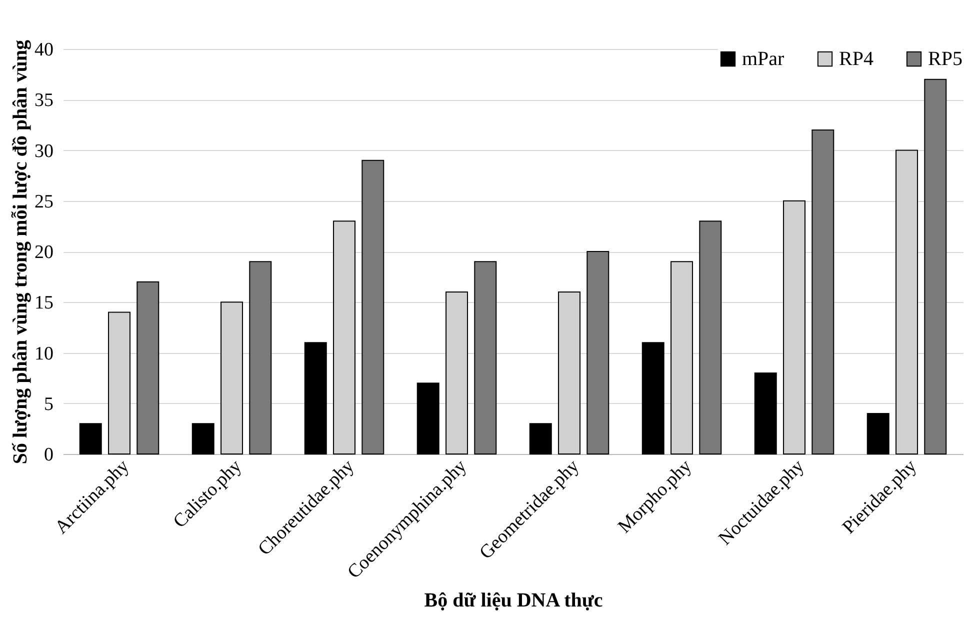 The width and height of the screenshot is (975, 622). What do you see at coordinates (763, 59) in the screenshot?
I see `legend-label: mPar` at bounding box center [763, 59].